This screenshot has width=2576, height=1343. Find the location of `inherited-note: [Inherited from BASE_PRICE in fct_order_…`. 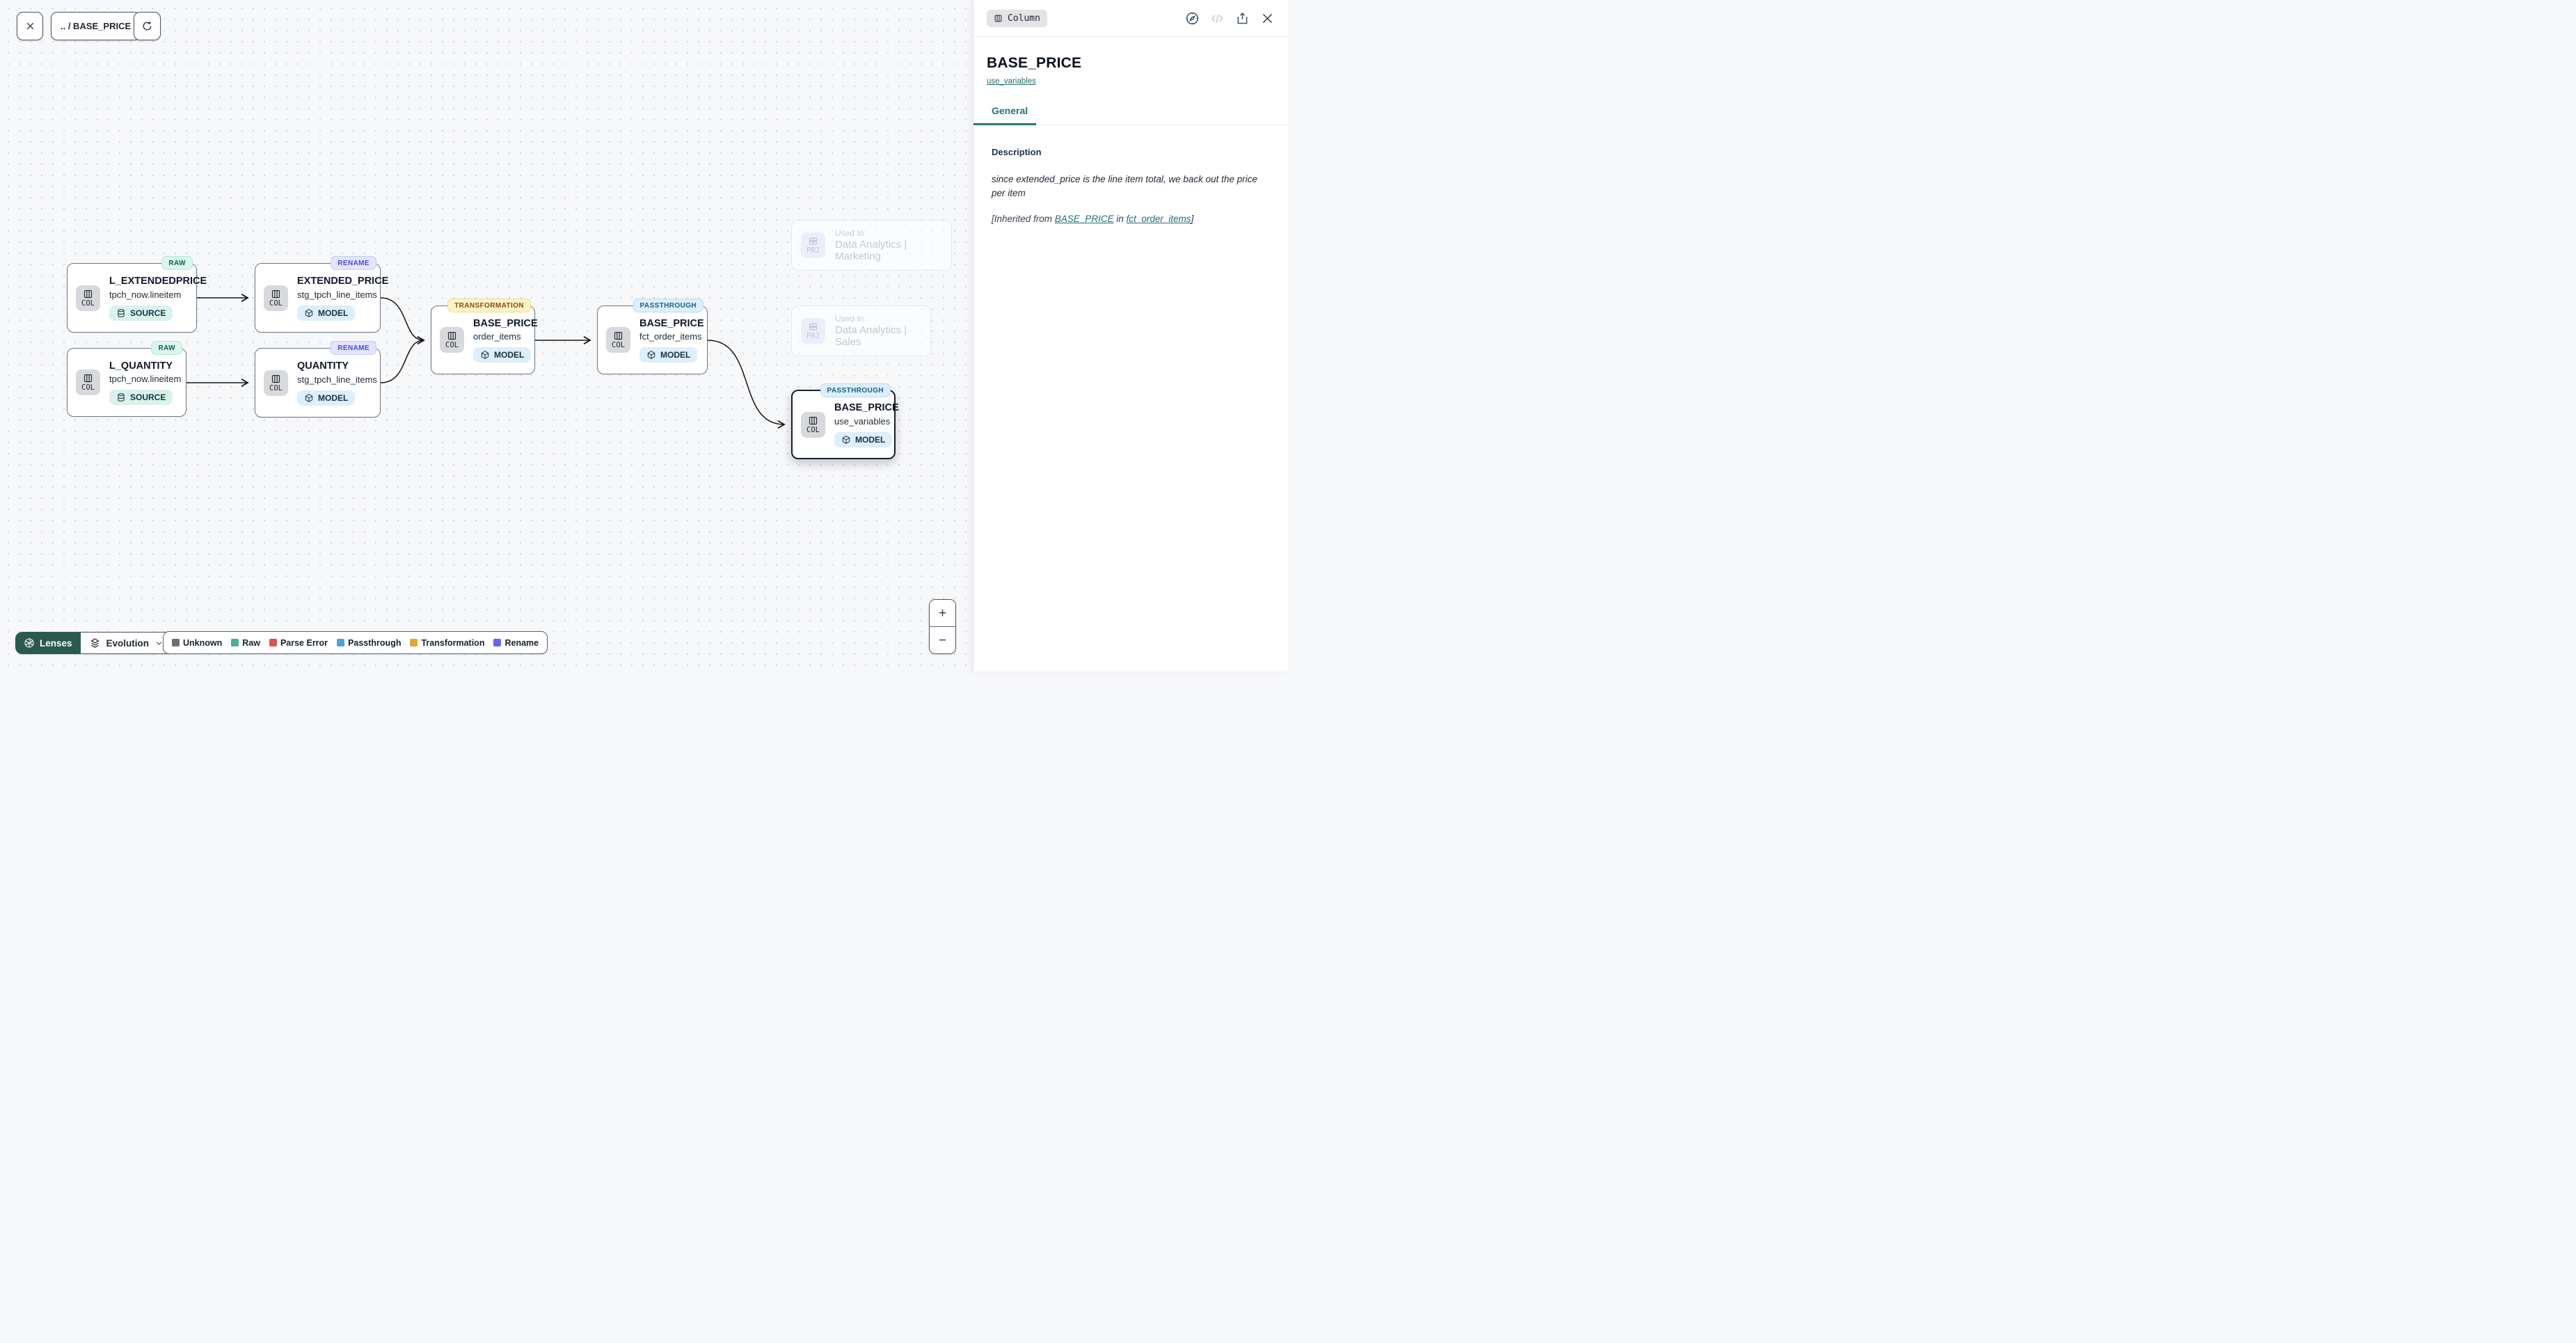

inherited-note: [Inherited from BASE_PRICE in fct_order_… is located at coordinates (1093, 219).